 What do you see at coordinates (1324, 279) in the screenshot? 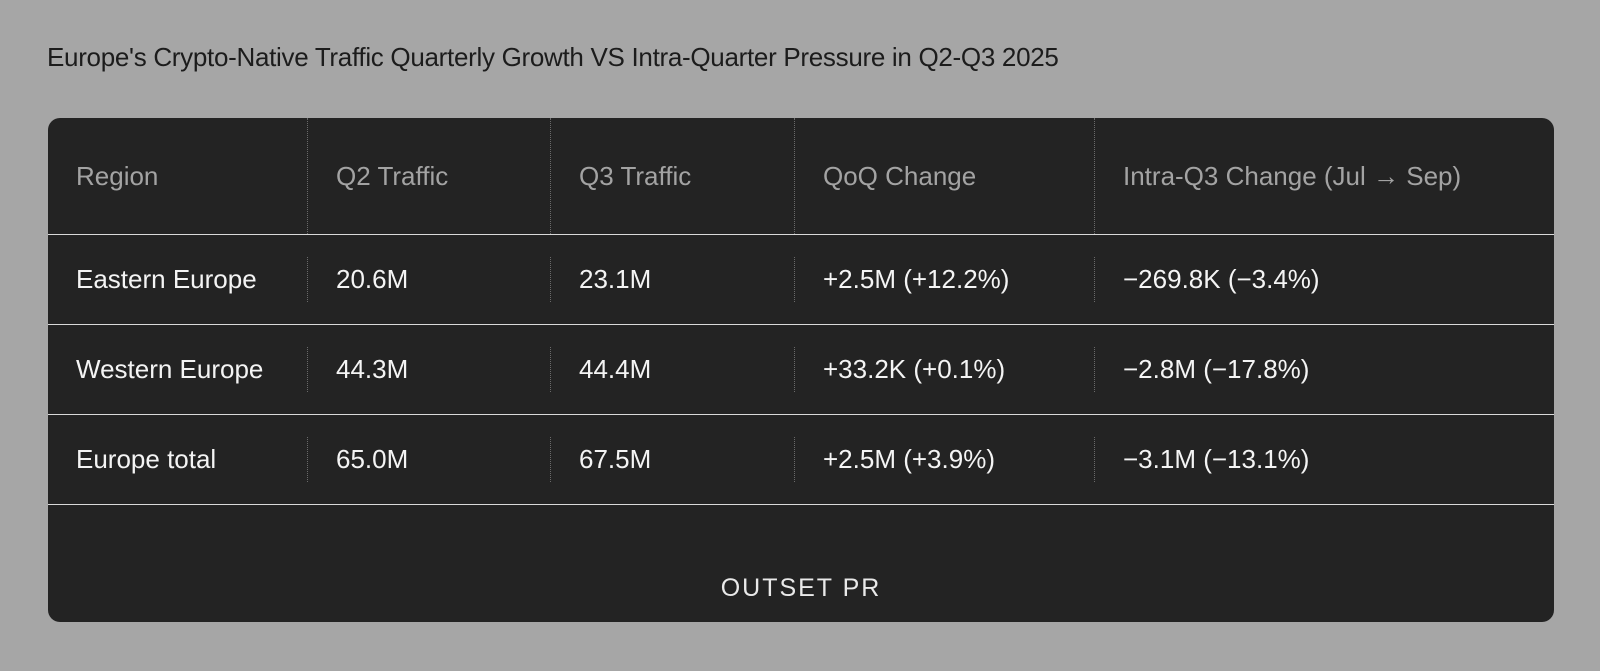
I see `cell-intra-q3-change: −269.8K (−3.4%)` at bounding box center [1324, 279].